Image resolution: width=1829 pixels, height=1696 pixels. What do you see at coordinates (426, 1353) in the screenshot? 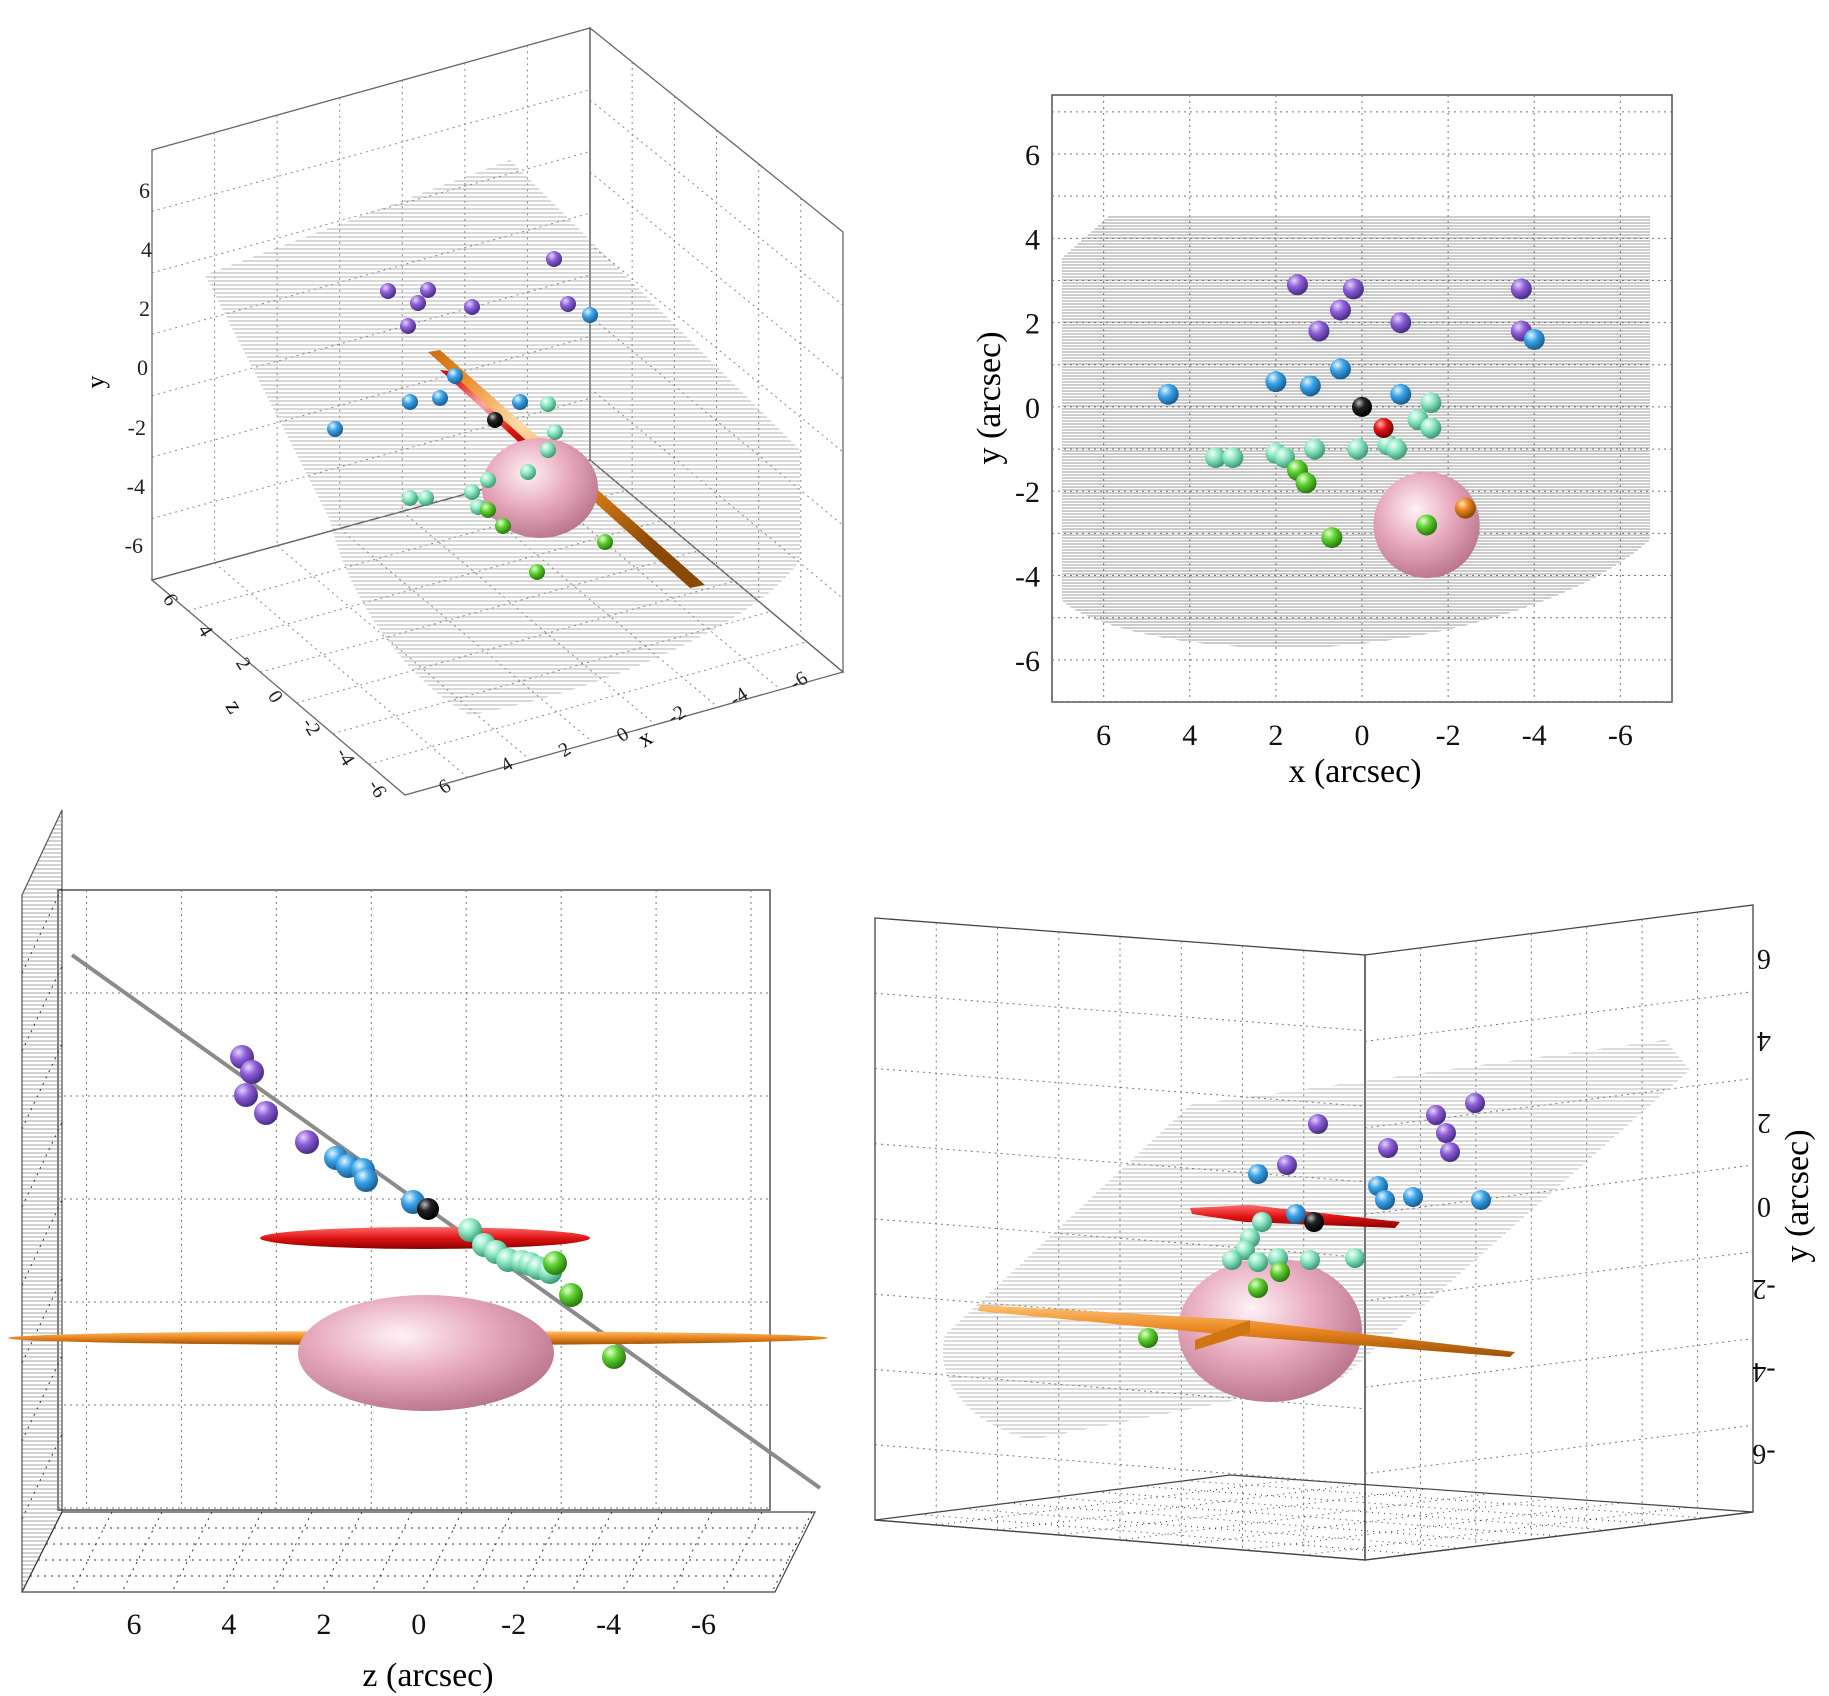
I see `pink-ellipsoid` at bounding box center [426, 1353].